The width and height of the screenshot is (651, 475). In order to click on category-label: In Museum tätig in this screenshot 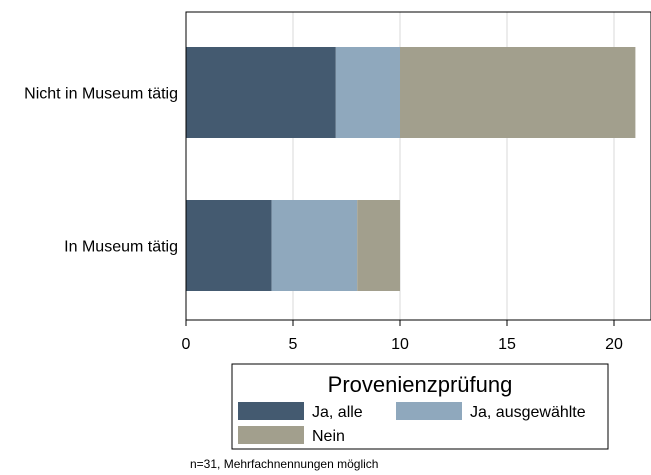, I will do `click(121, 247)`.